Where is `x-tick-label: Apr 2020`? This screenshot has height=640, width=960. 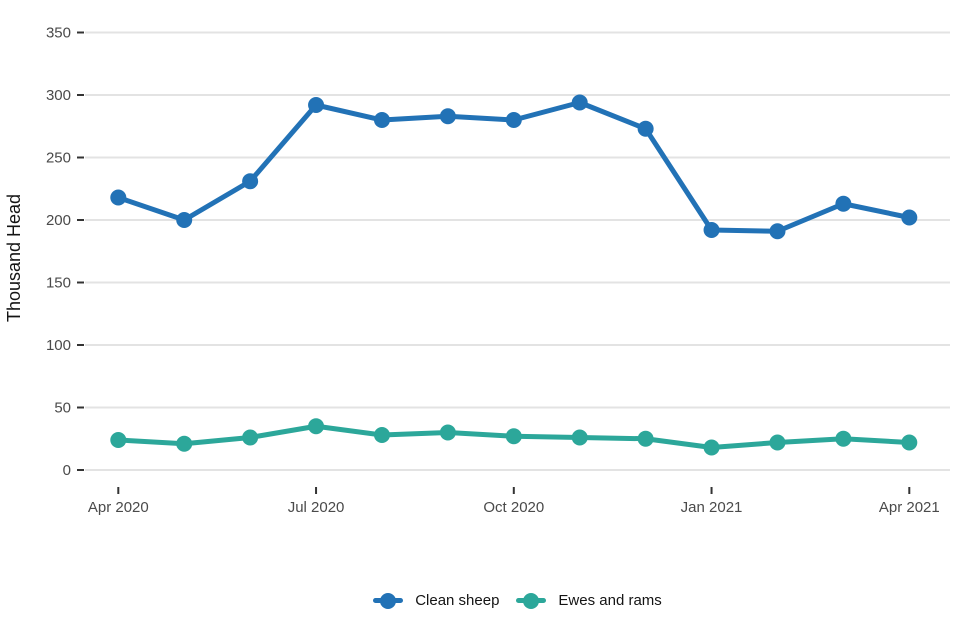 x-tick-label: Apr 2020 is located at coordinates (118, 507).